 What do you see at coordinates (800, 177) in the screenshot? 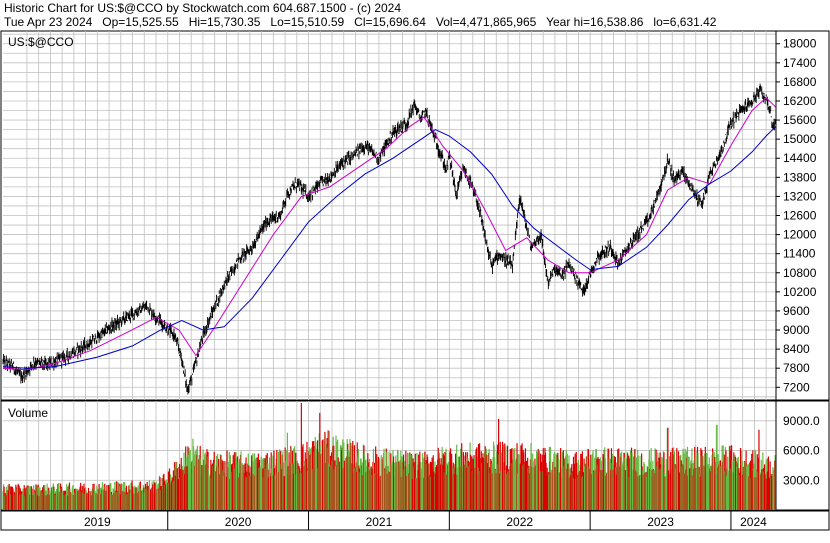
I see `price-tick-label: 13800` at bounding box center [800, 177].